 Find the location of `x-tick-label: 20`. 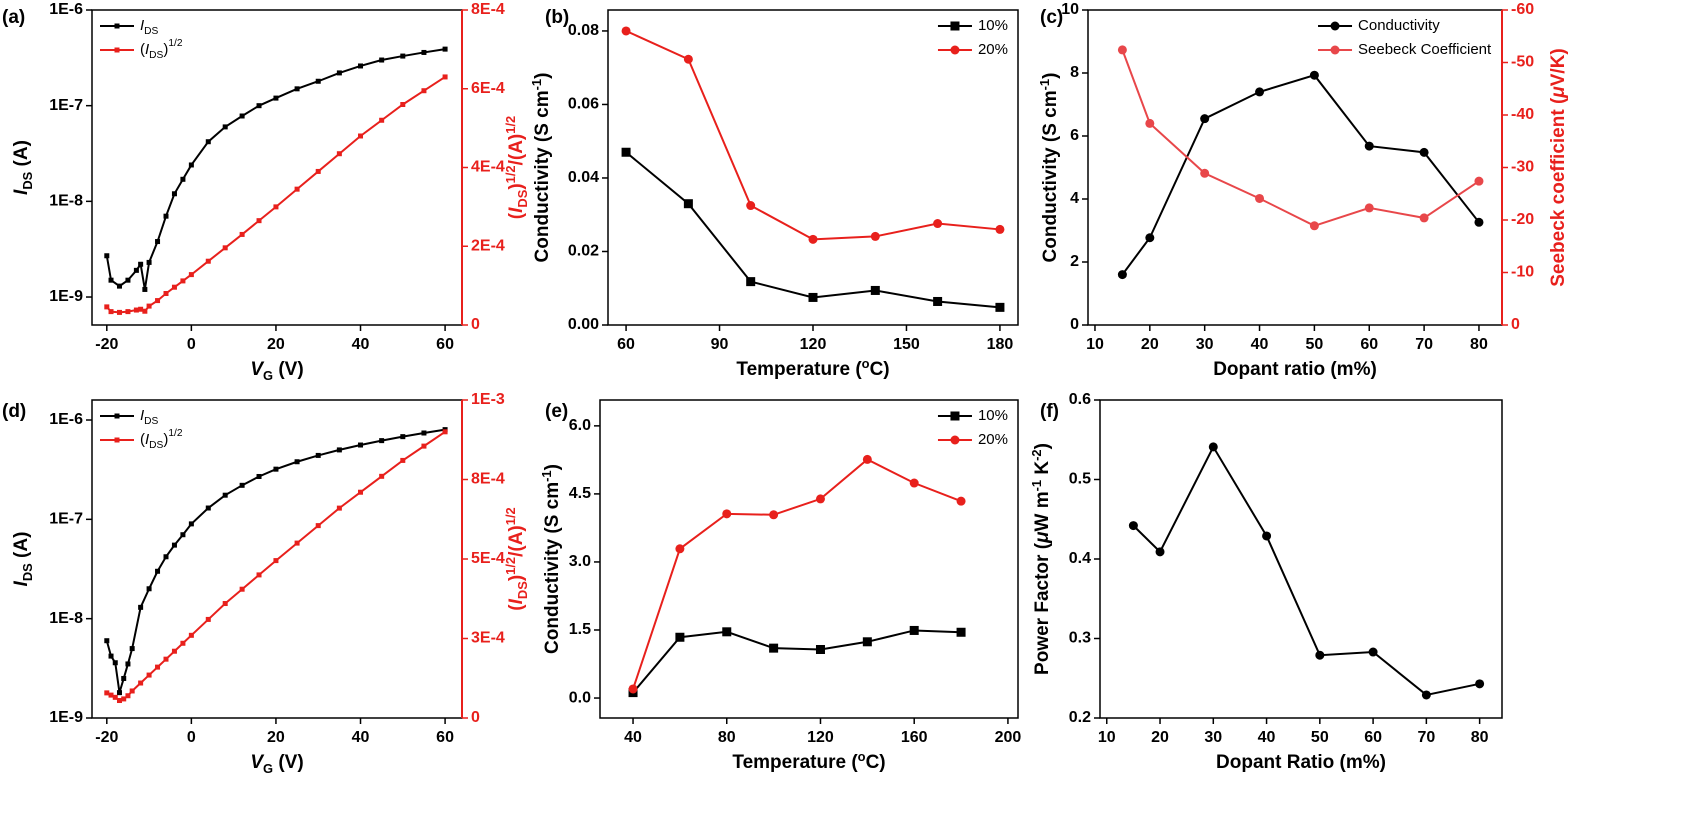

x-tick-label: 20 is located at coordinates (1150, 344).